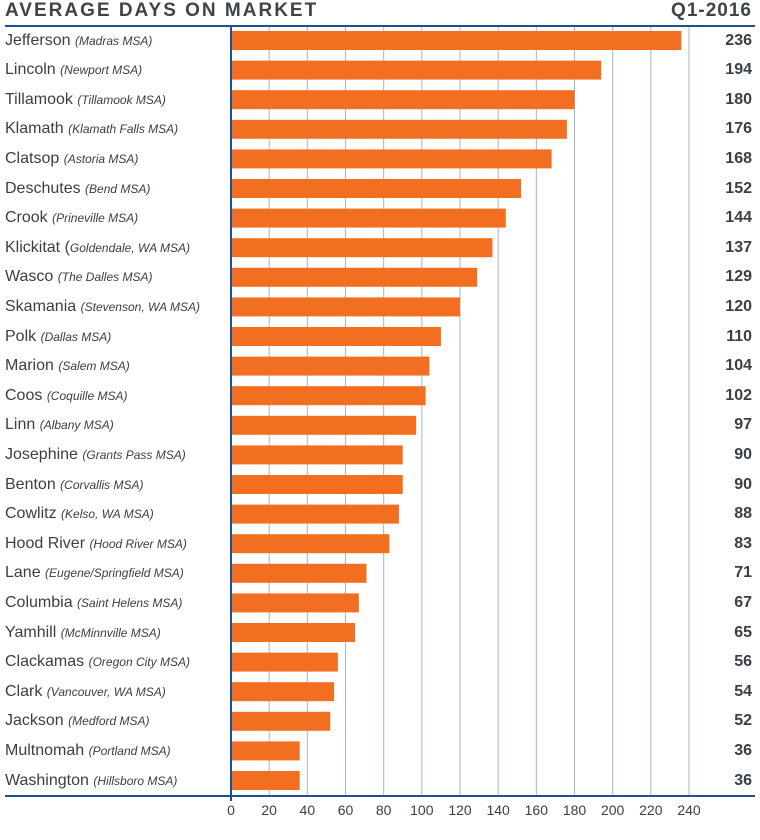 The width and height of the screenshot is (760, 840). What do you see at coordinates (613, 810) in the screenshot?
I see `x-tick-label: 200` at bounding box center [613, 810].